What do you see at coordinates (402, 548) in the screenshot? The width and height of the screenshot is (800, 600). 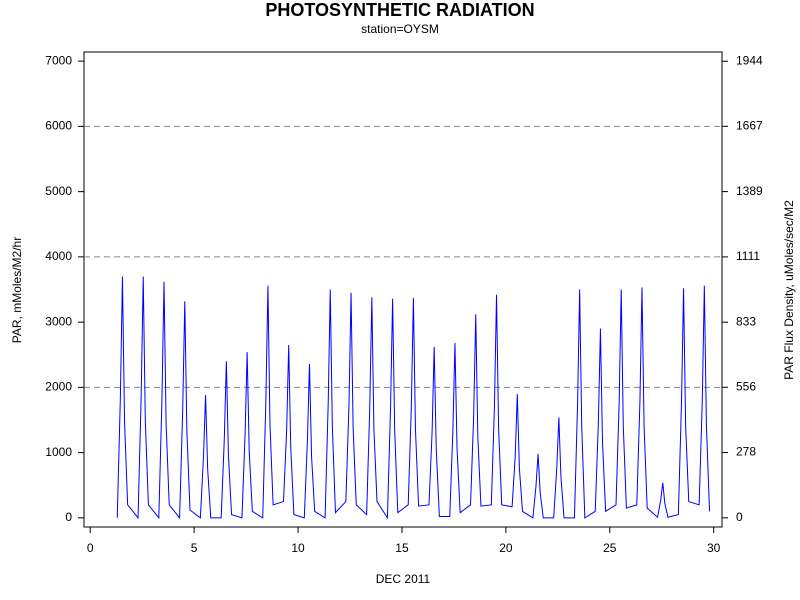 I see `x-tick-label: 15` at bounding box center [402, 548].